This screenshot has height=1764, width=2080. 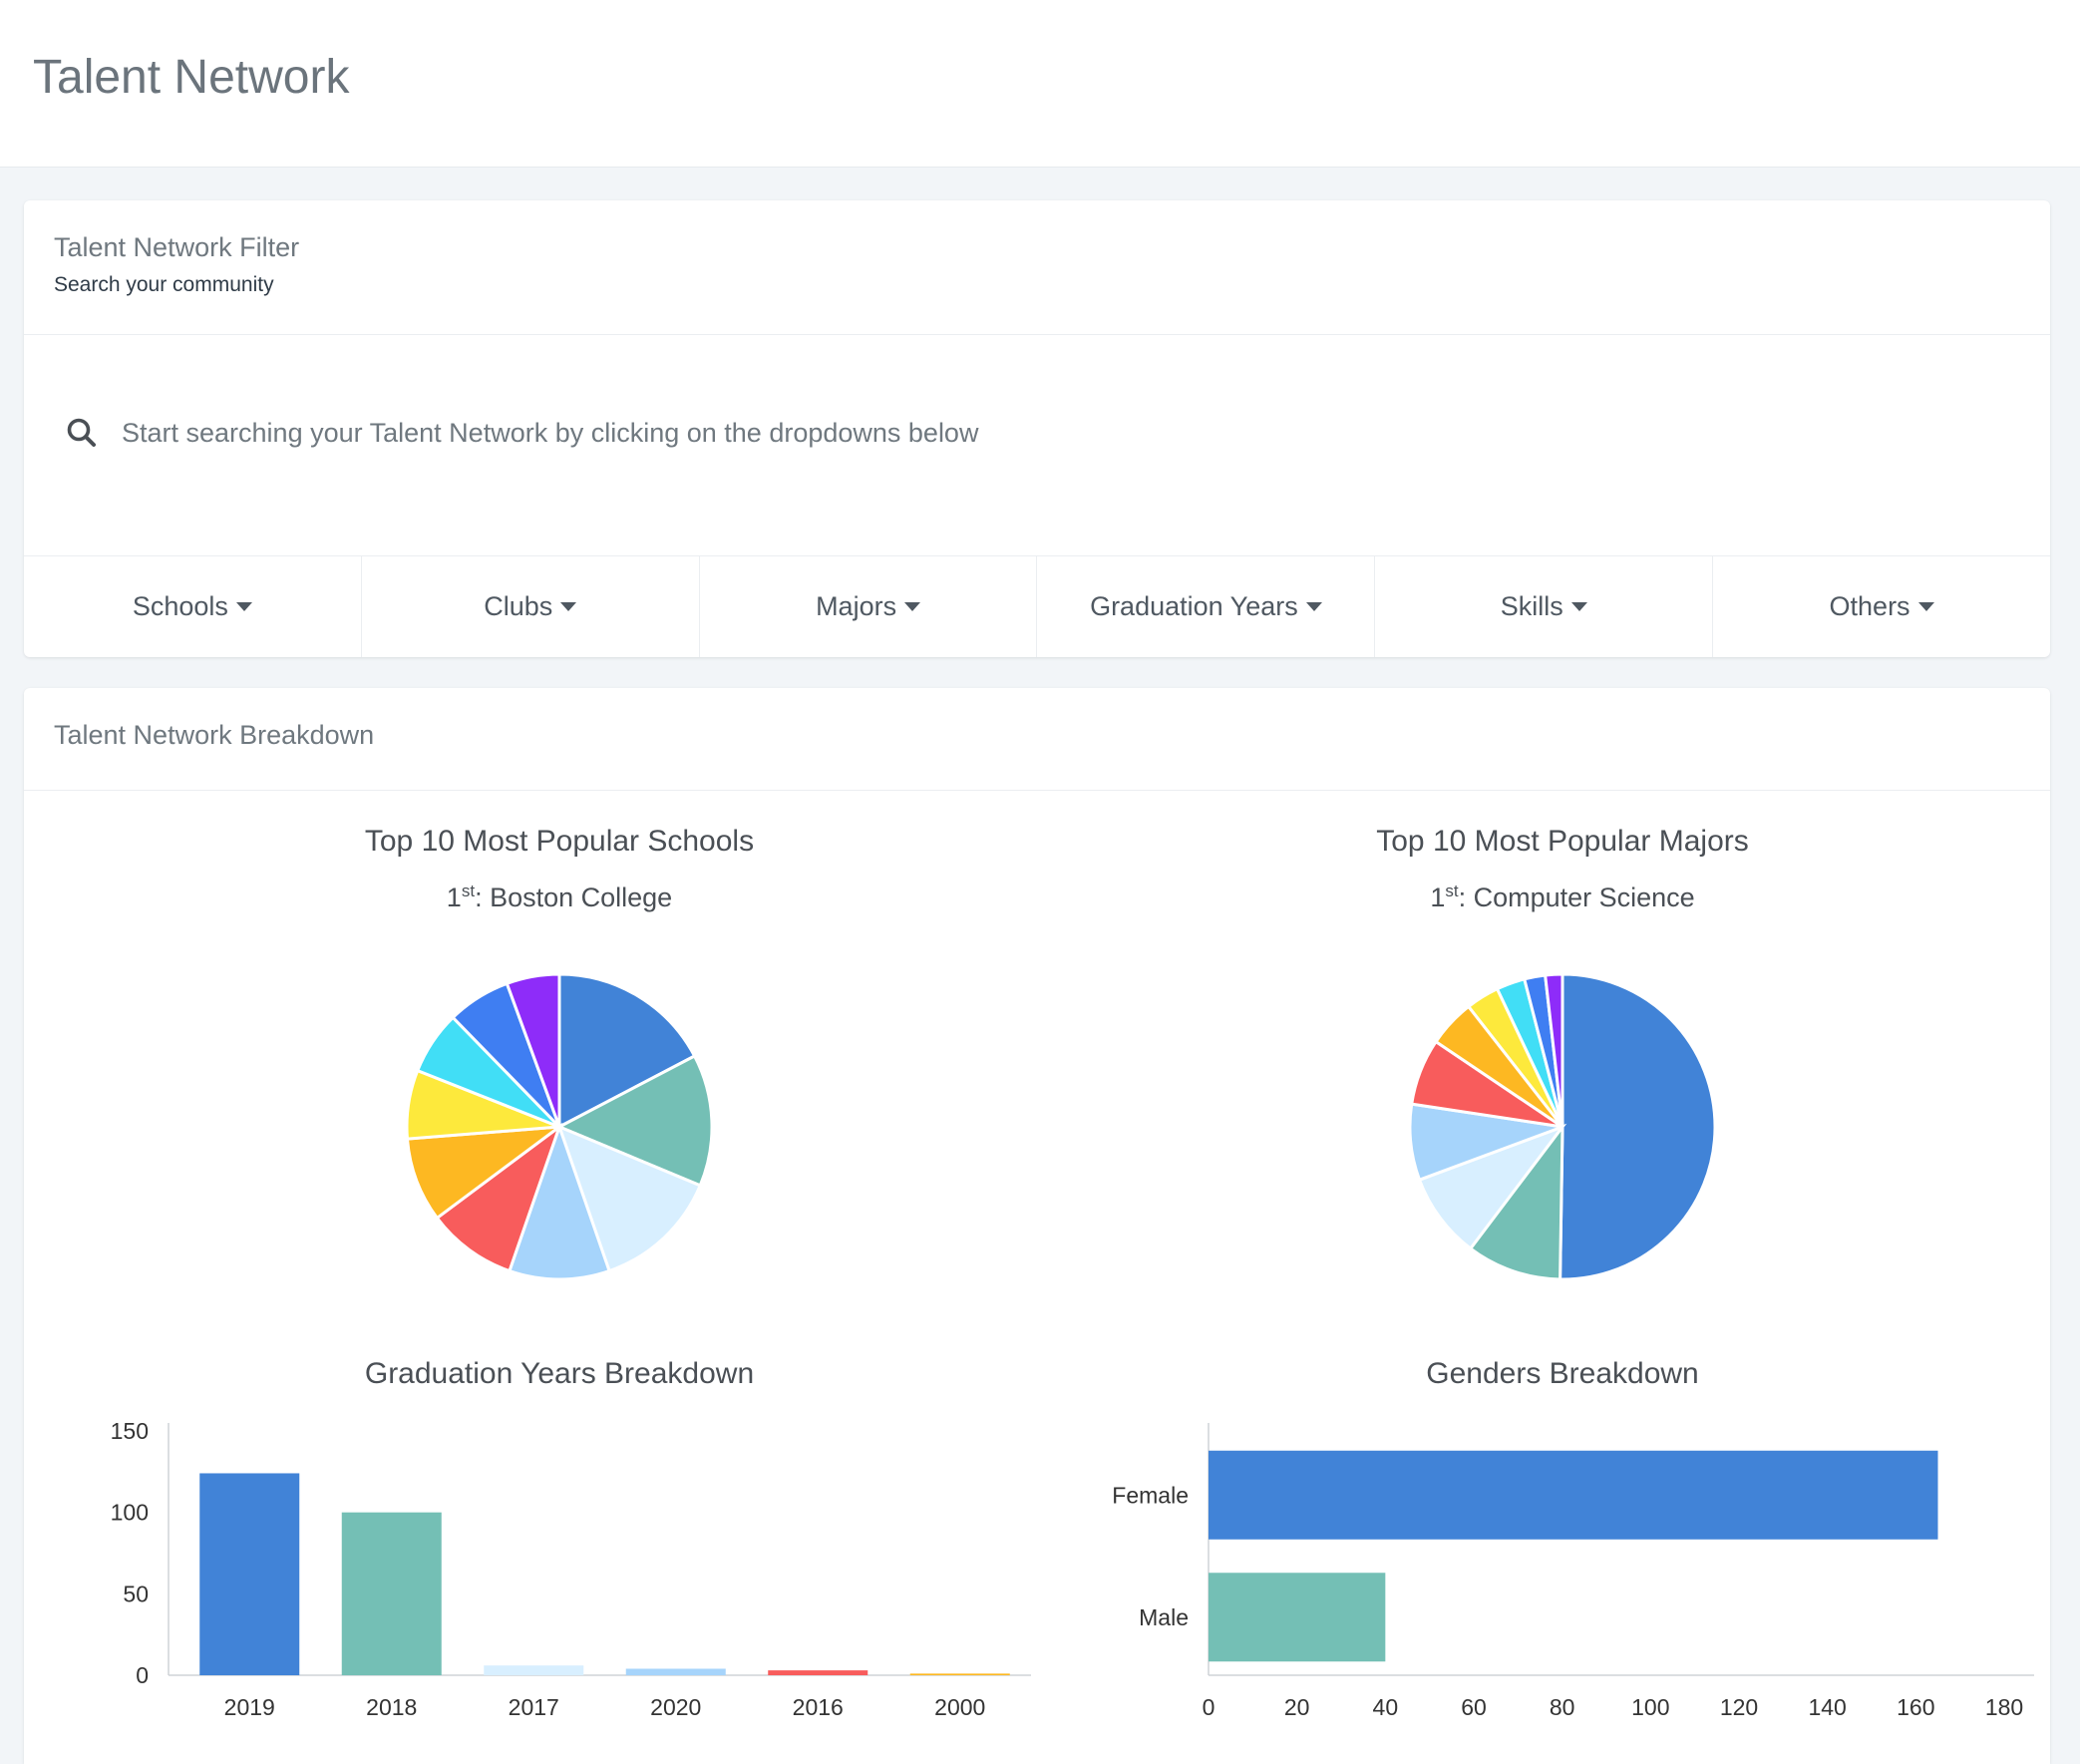 What do you see at coordinates (130, 1513) in the screenshot?
I see `y-tick-label: 100` at bounding box center [130, 1513].